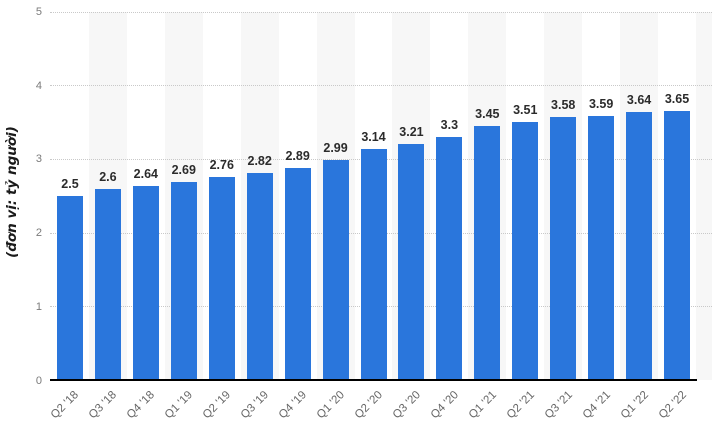 Image resolution: width=712 pixels, height=430 pixels. I want to click on bar-value-label: 3.51, so click(525, 109).